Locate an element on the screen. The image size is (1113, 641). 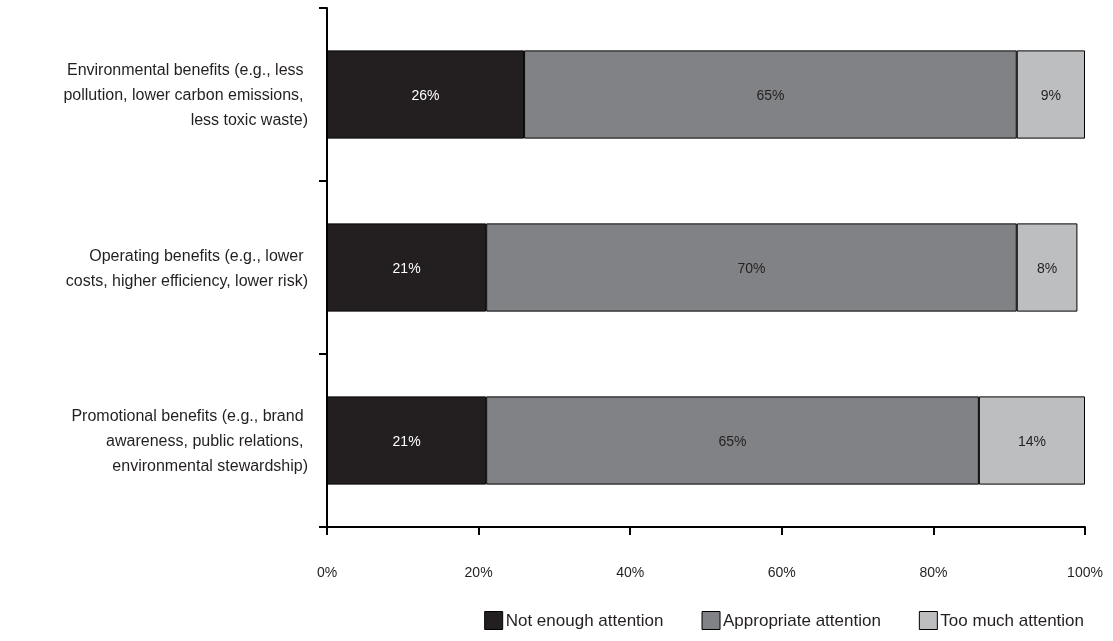
data-label: 9% is located at coordinates (1051, 94).